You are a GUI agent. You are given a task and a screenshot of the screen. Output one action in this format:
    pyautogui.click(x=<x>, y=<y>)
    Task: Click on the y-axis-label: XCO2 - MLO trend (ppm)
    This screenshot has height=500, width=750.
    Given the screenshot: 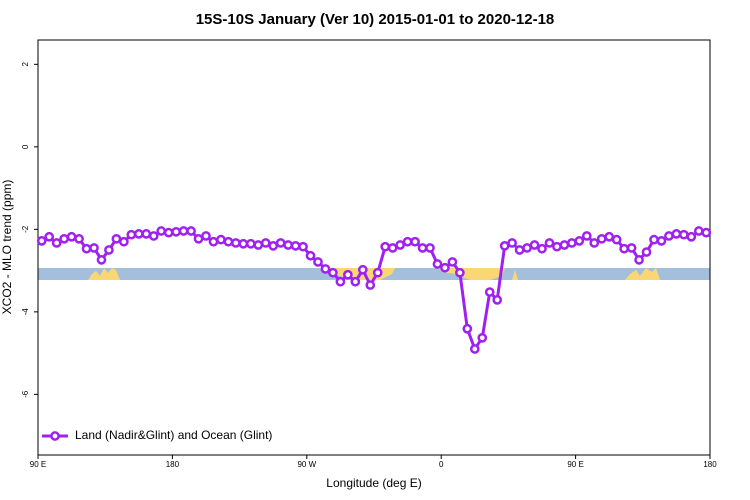 What is the action you would take?
    pyautogui.click(x=7, y=247)
    